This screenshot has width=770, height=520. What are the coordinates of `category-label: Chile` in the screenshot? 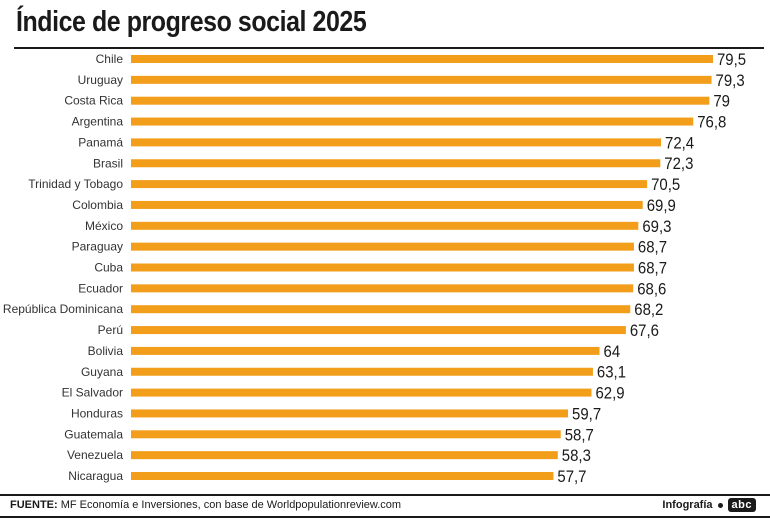 It's located at (110, 59).